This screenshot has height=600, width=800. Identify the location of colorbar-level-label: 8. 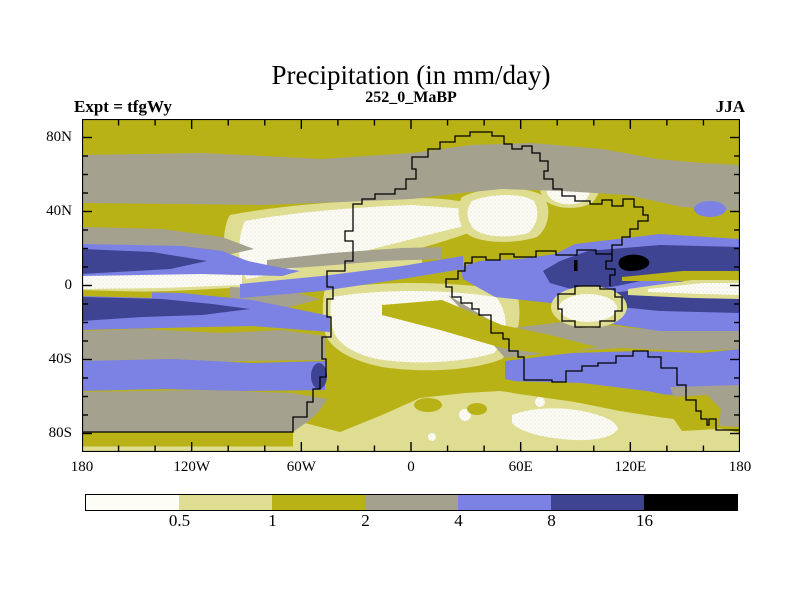
(551, 520).